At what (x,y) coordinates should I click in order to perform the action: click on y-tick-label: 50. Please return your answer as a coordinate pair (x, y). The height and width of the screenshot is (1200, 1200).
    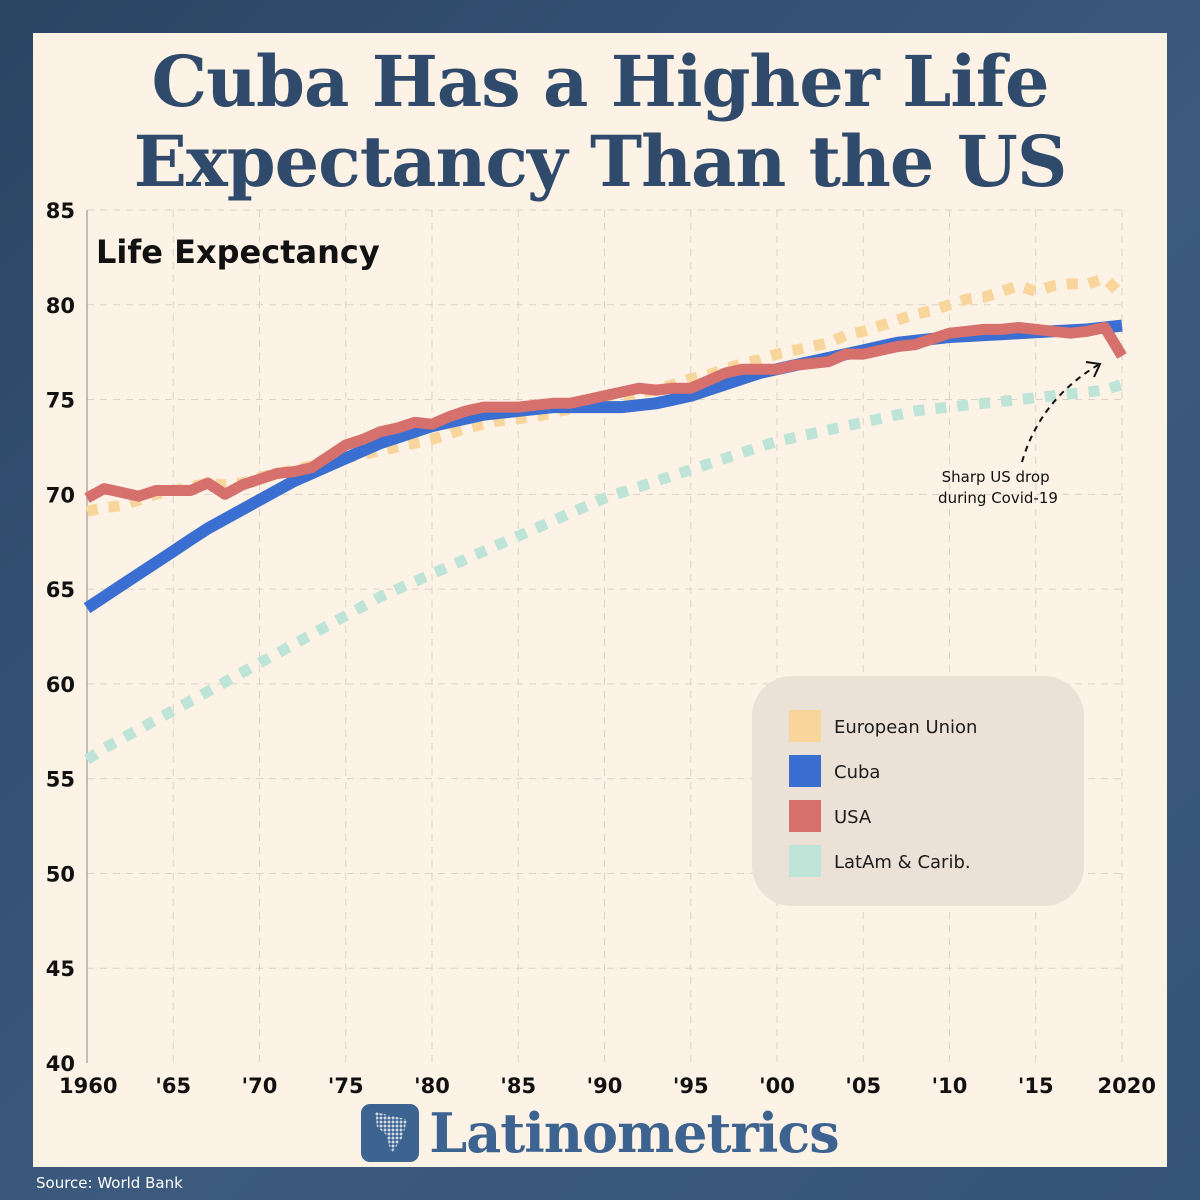
    Looking at the image, I should click on (60, 874).